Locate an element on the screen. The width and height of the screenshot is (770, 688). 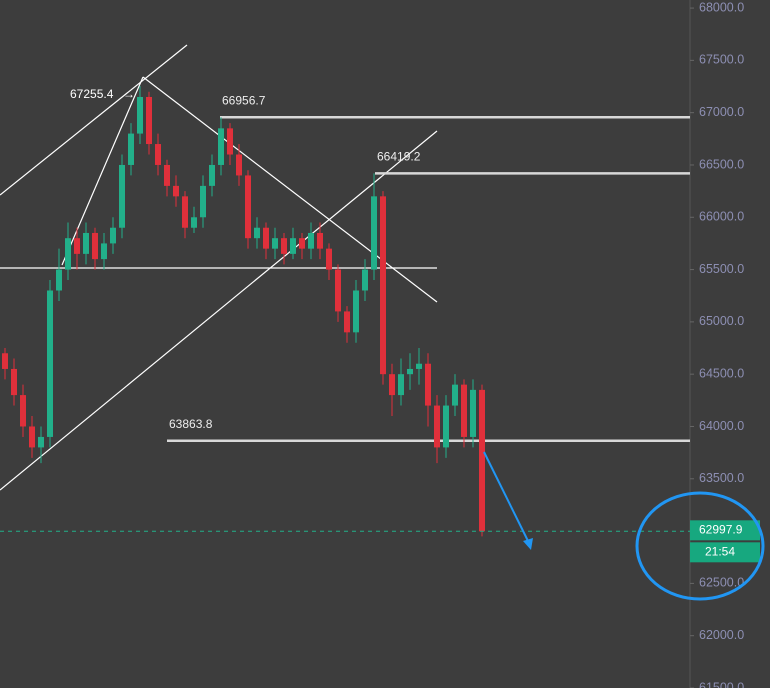
y-tick-label: 64000.0 is located at coordinates (721, 426).